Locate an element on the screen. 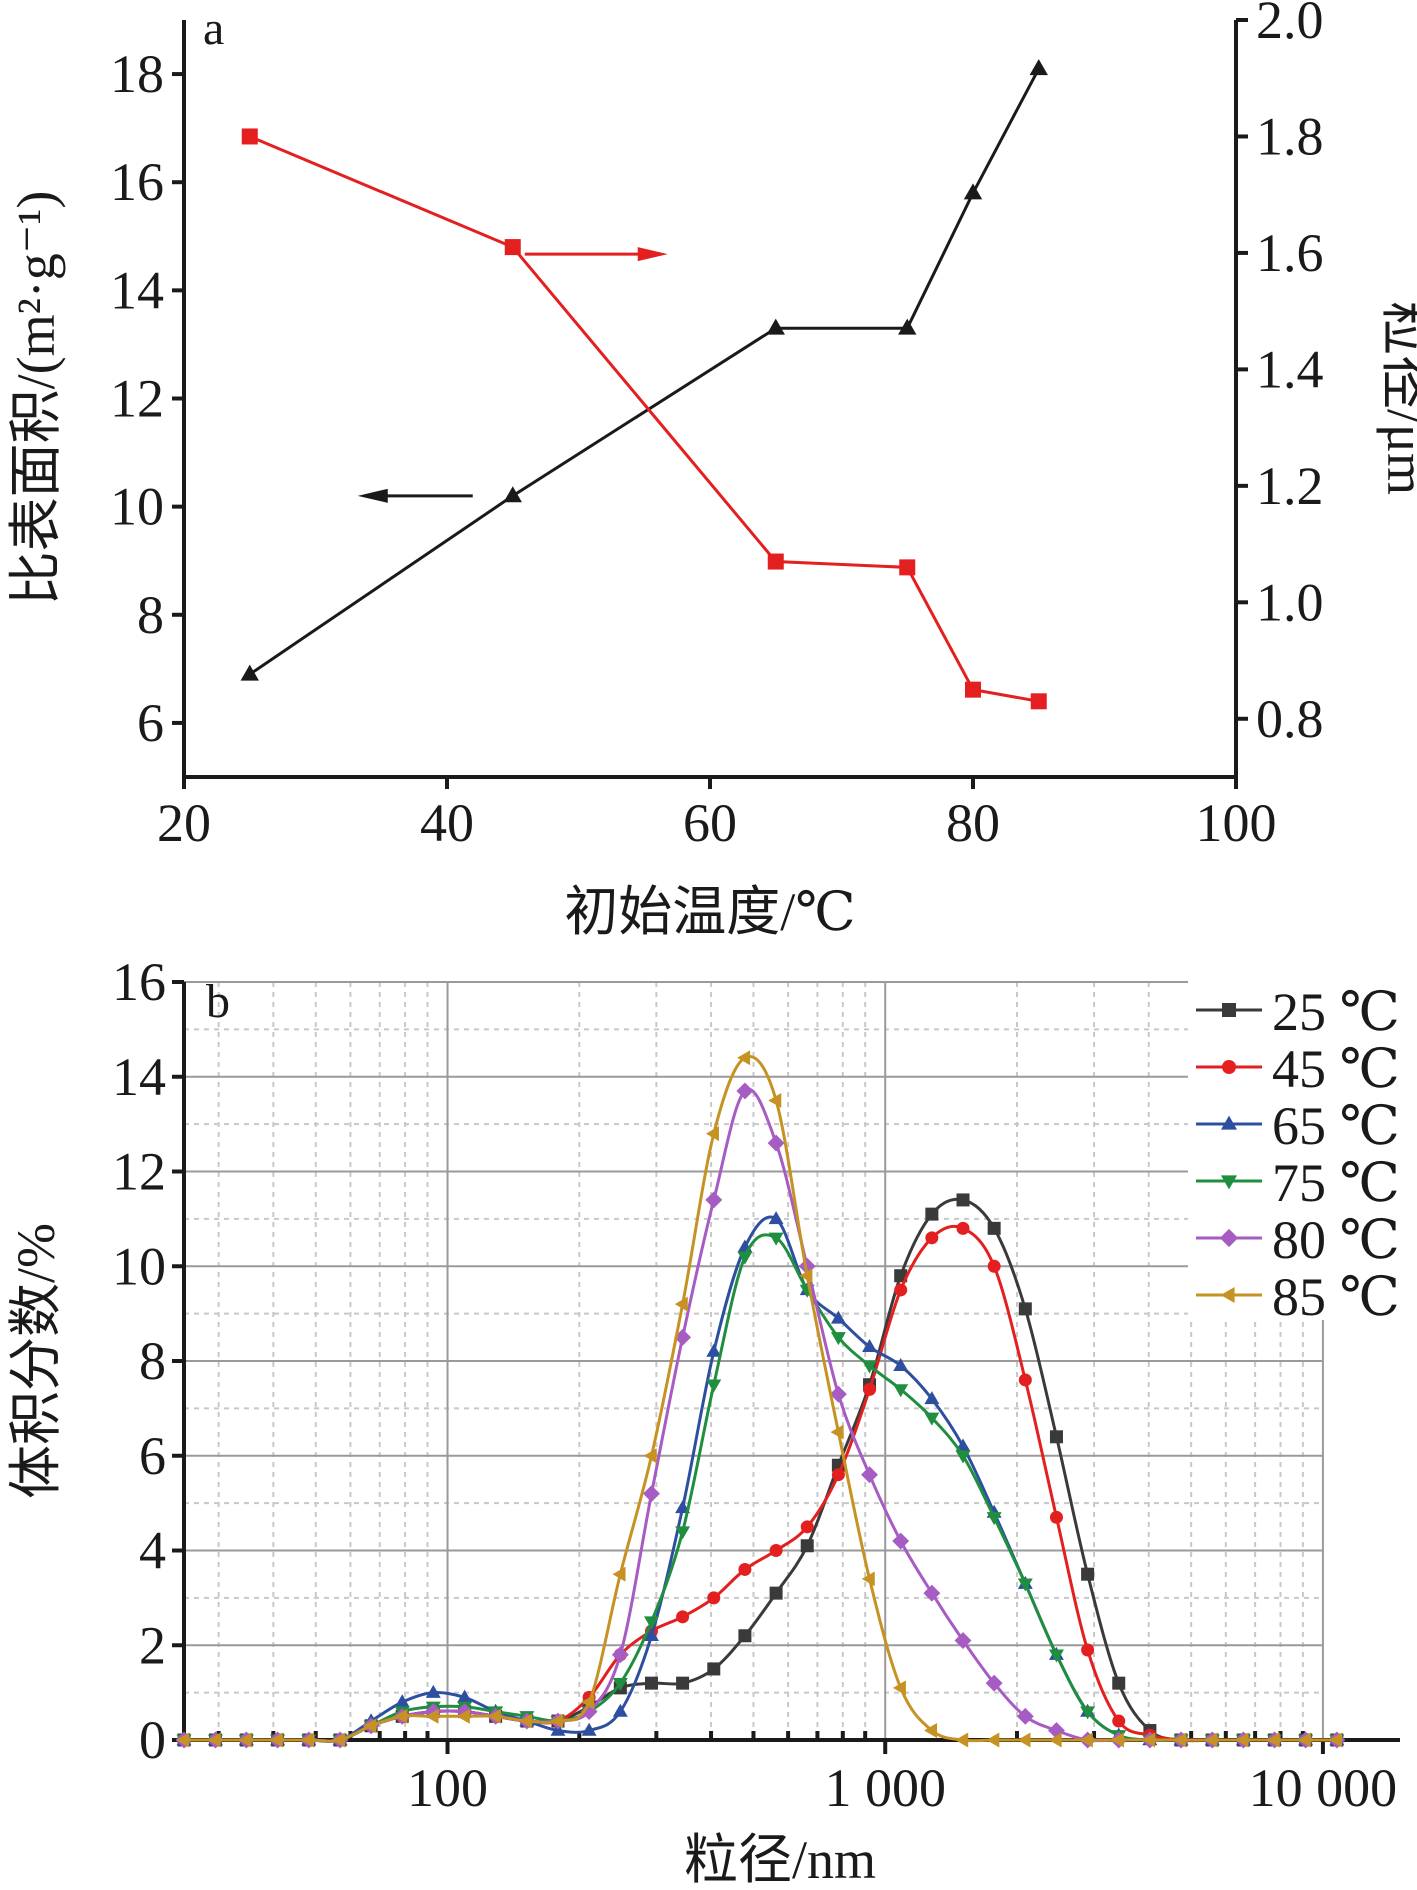 Image resolution: width=1417 pixels, height=1890 pixels. a-right-axis-title: 粒径/μm is located at coordinates (1396, 398).